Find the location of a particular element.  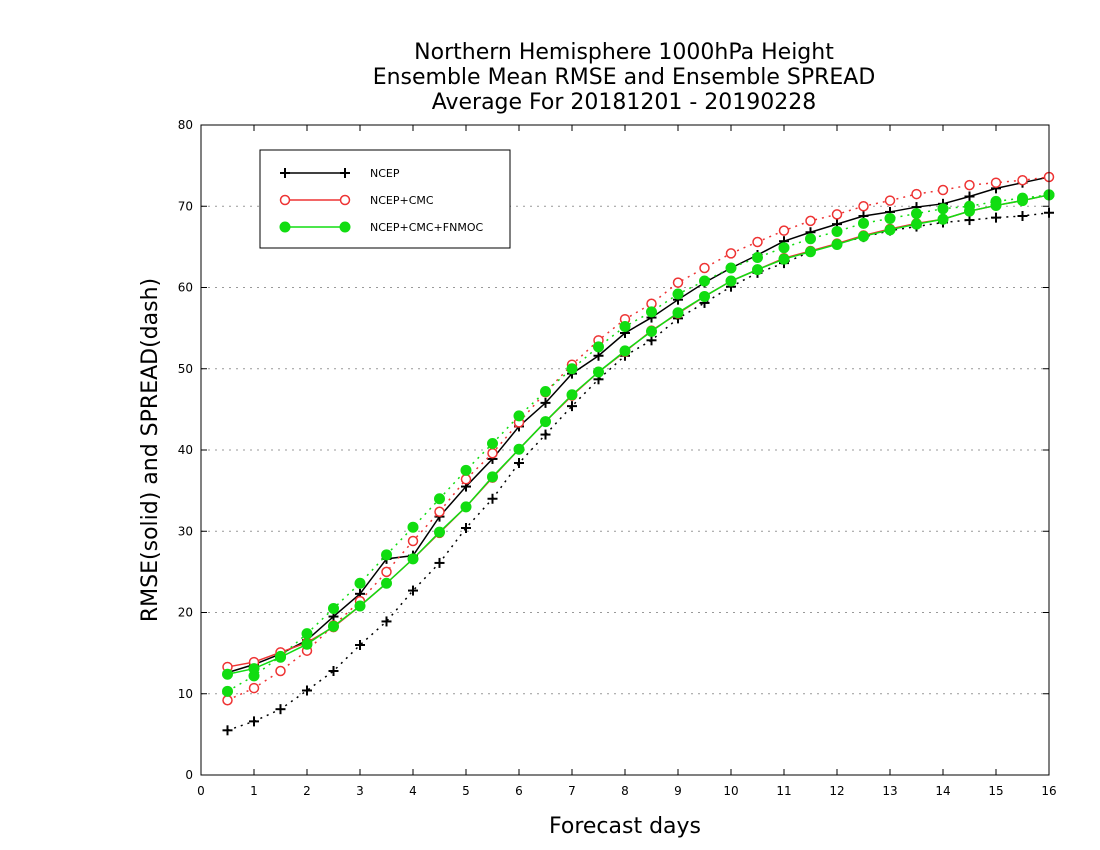

x-tick-label: 10 is located at coordinates (730, 791).